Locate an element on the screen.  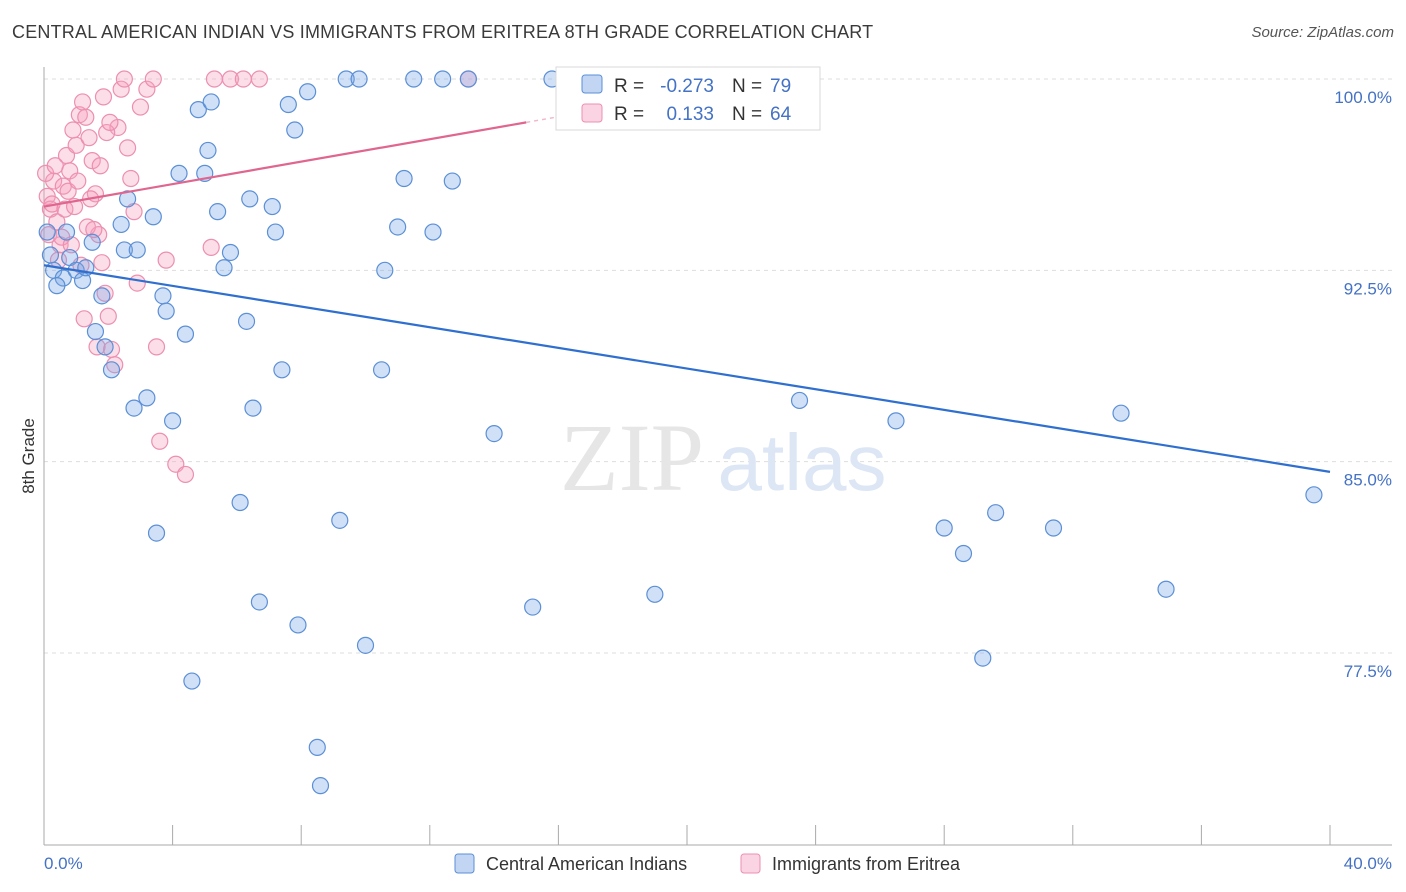
x-tick-label-min: 0.0% is located at coordinates (63, 863).